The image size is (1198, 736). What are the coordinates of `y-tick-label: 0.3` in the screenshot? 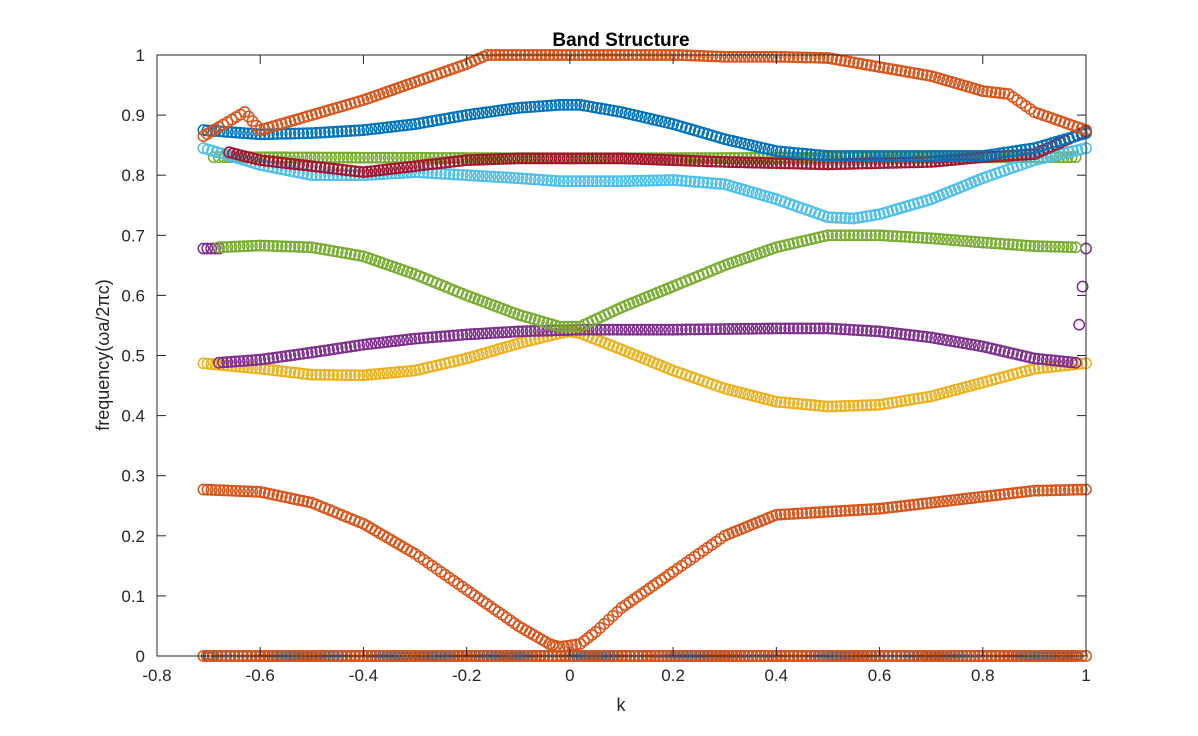 It's located at (133, 476).